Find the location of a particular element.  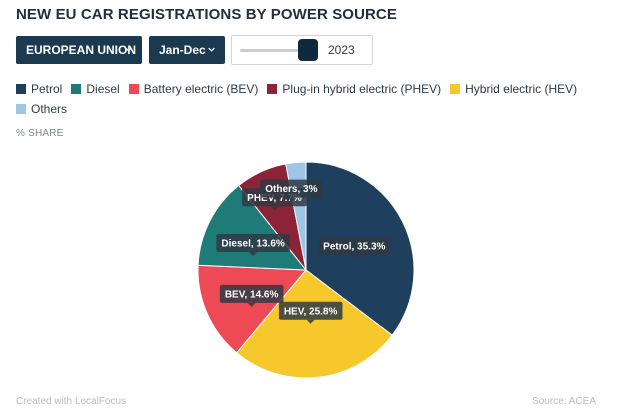

year-slider-thumb is located at coordinates (308, 50).